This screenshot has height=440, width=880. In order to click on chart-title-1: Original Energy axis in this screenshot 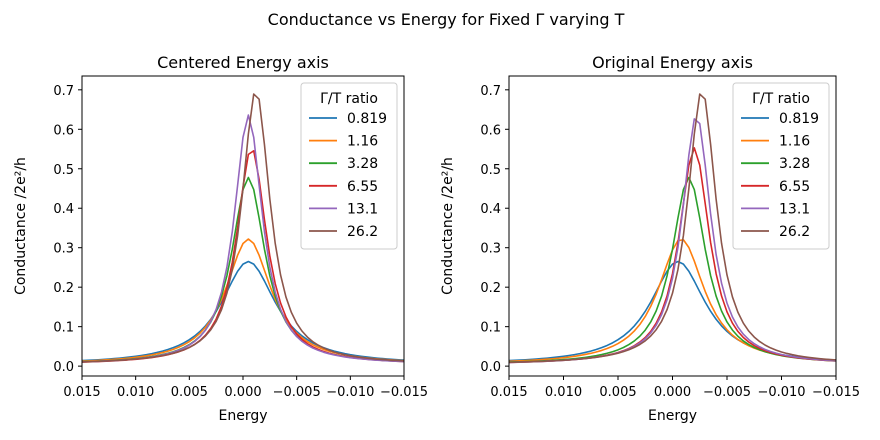, I will do `click(672, 62)`.